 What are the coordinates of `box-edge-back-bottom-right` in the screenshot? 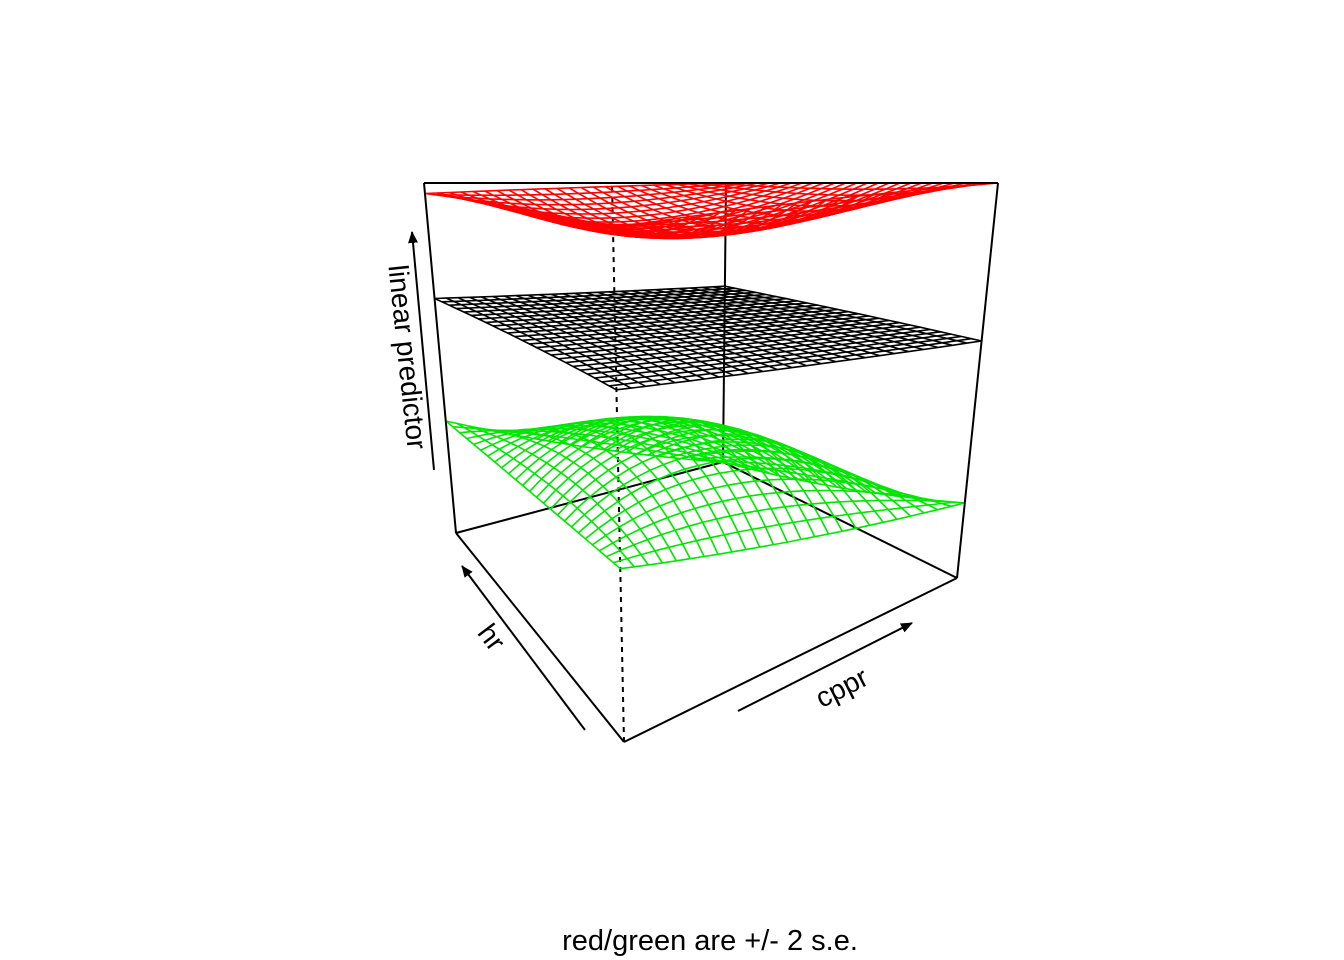 It's located at (840, 520).